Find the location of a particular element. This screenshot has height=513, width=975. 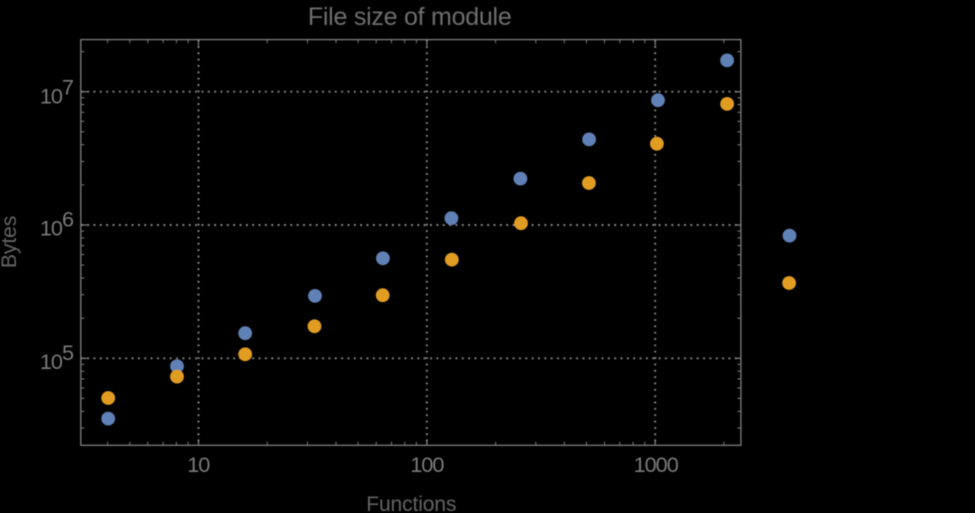

svg-text: File size of module is located at coordinates (410, 17).